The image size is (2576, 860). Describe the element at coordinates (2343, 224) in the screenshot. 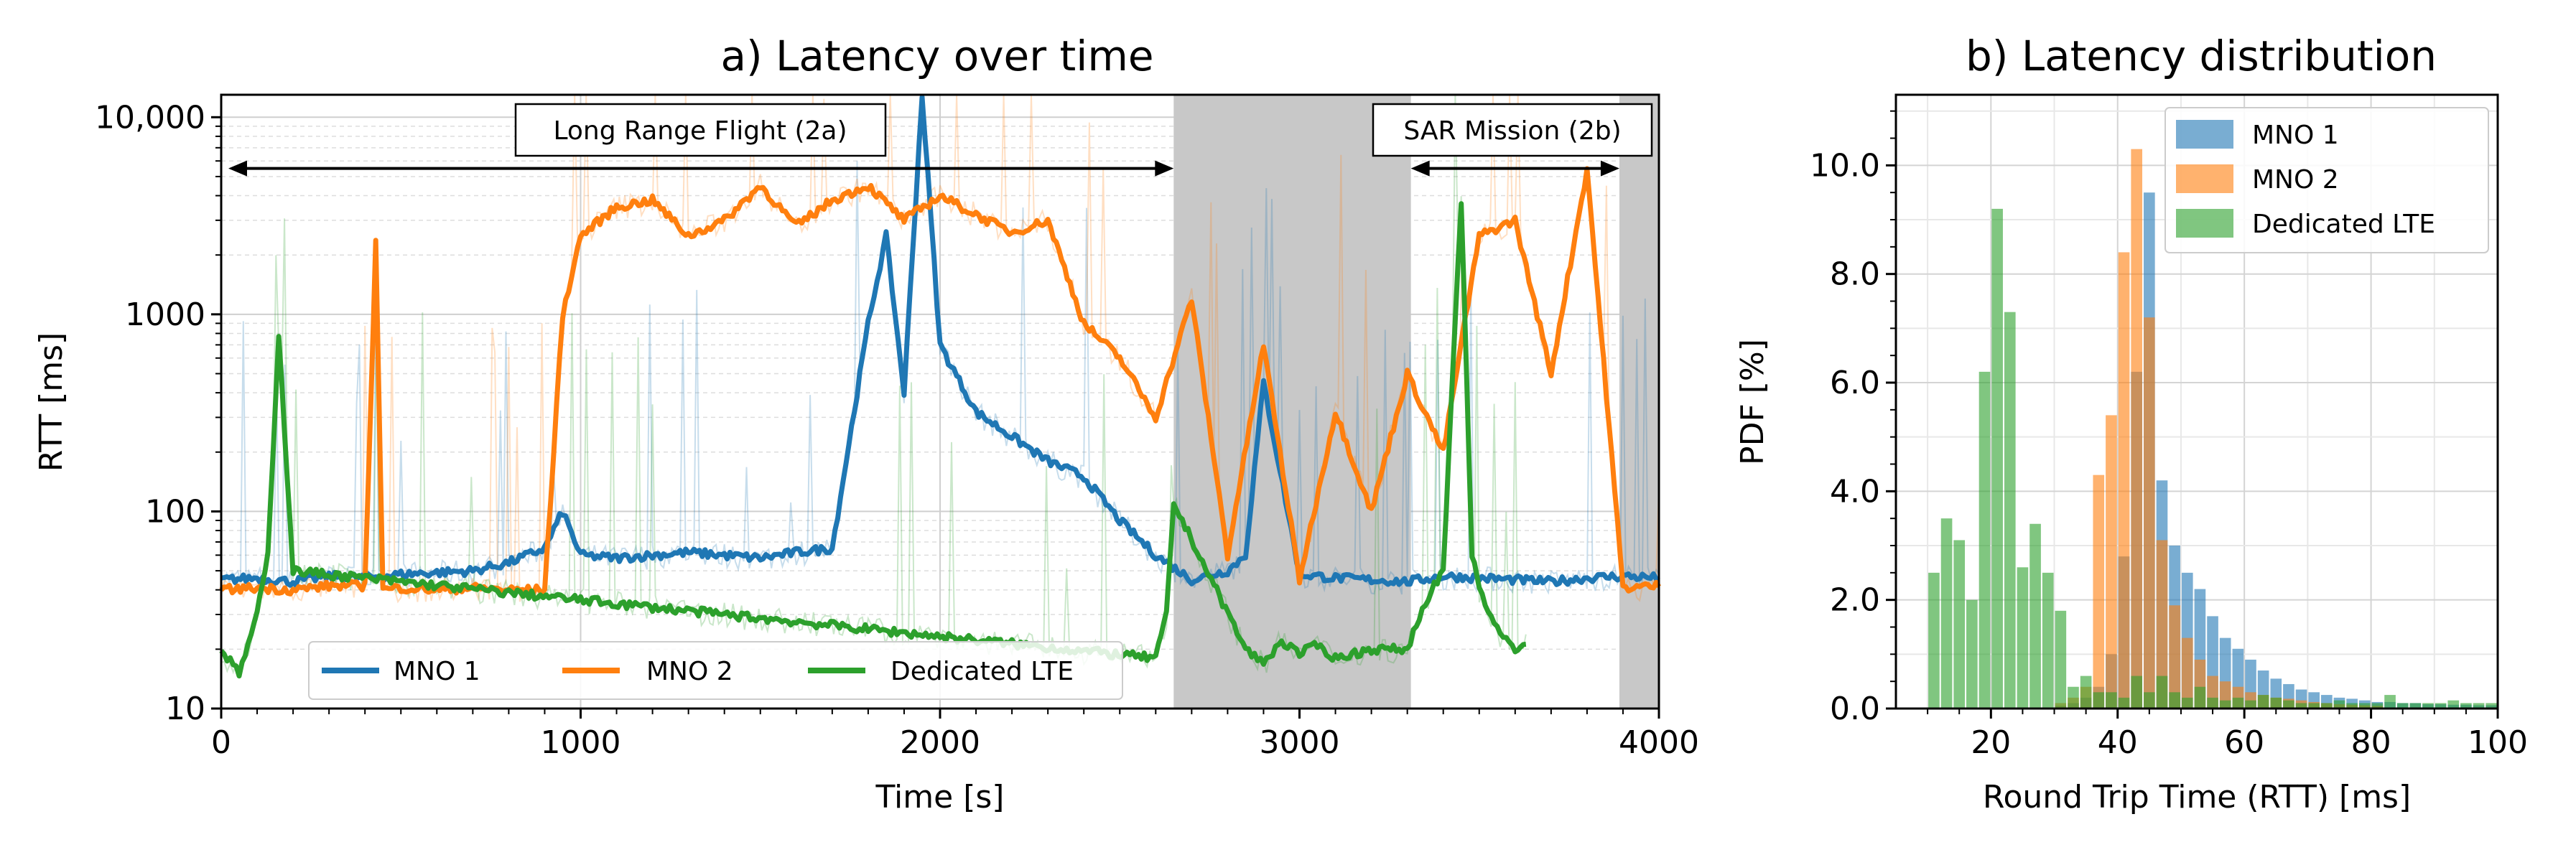

I see `legend-b-lte-label: Dedicated LTE` at that location.